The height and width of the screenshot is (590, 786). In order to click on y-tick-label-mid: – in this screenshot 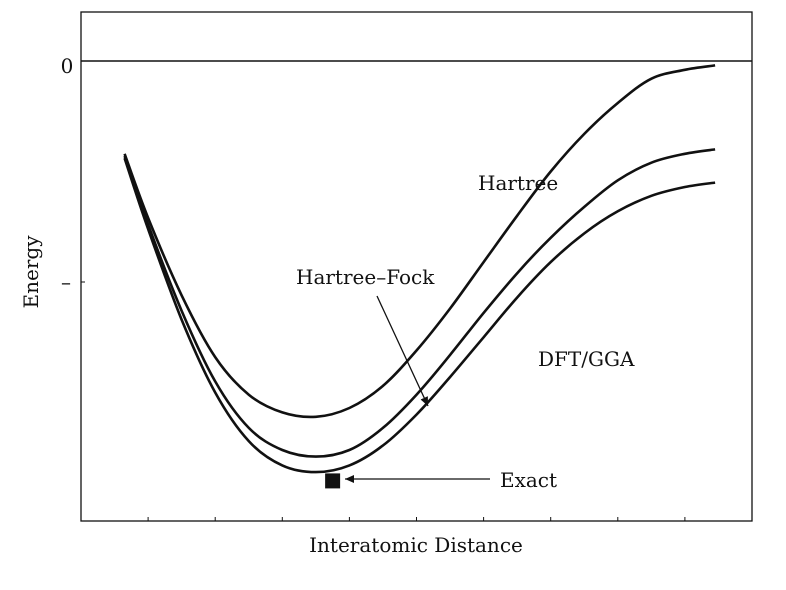, I will do `click(66, 282)`.